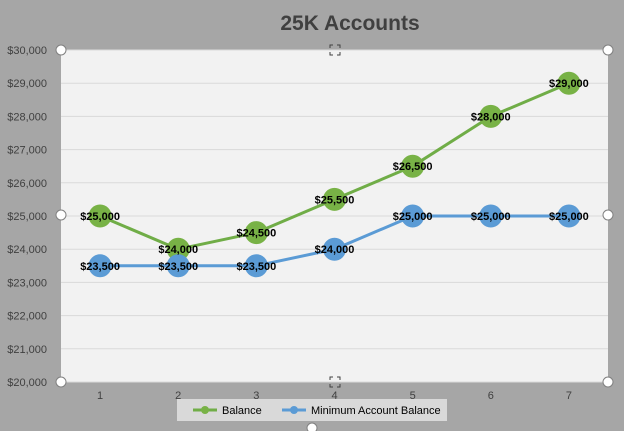 The height and width of the screenshot is (436, 624). Describe the element at coordinates (27, 184) in the screenshot. I see `y-tick-label: $26,000` at that location.